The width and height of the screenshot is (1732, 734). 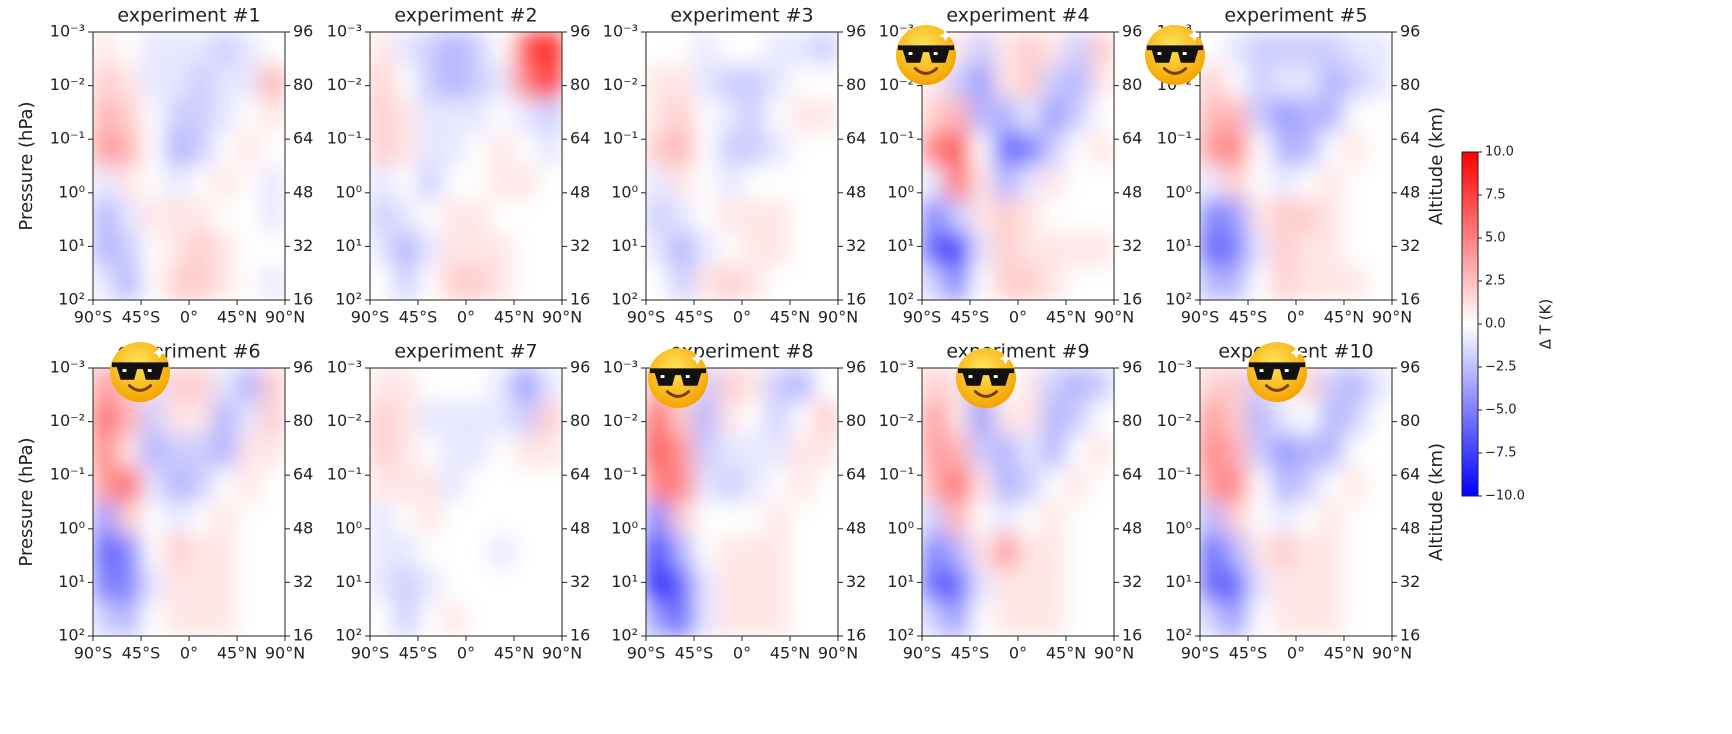 What do you see at coordinates (1178, 635) in the screenshot?
I see `y-tick-label: 10²` at bounding box center [1178, 635].